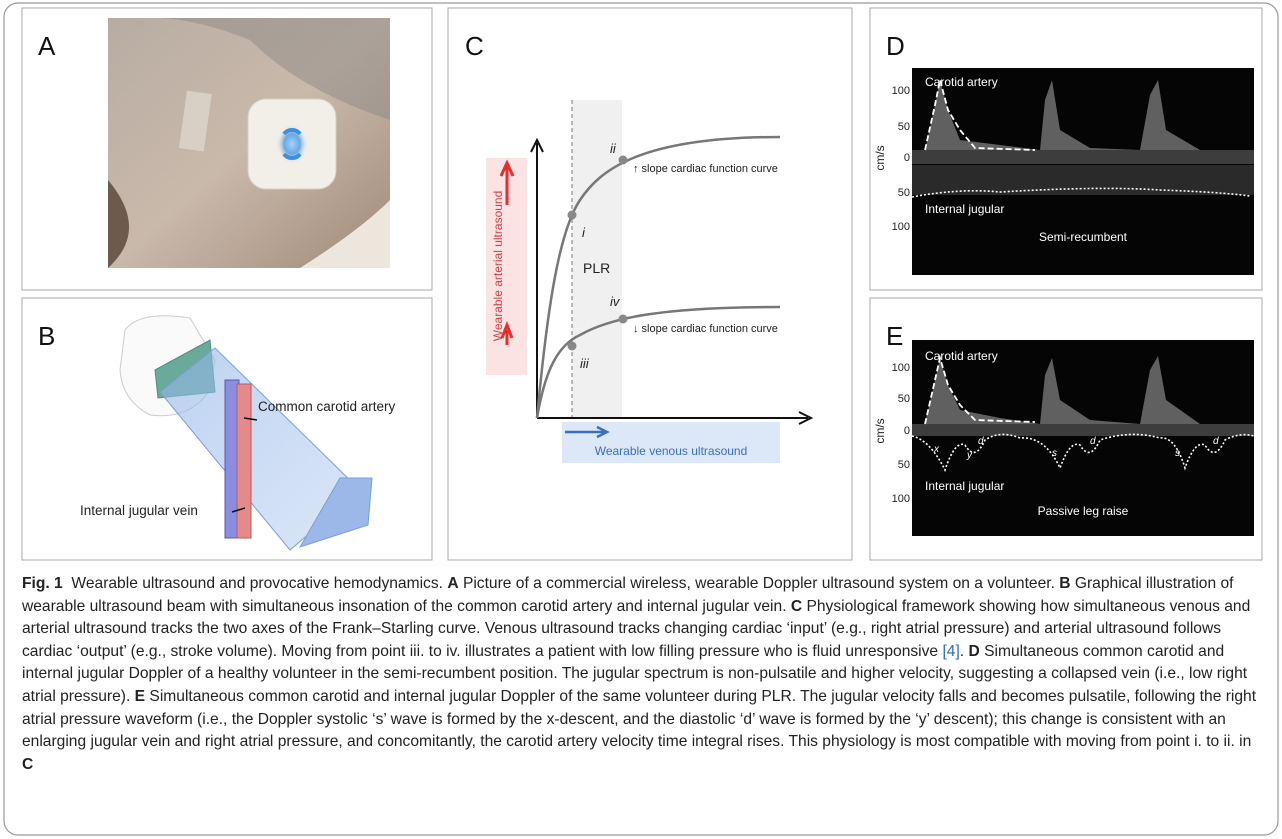 This screenshot has height=839, width=1282. I want to click on curve-lower, so click(658, 362).